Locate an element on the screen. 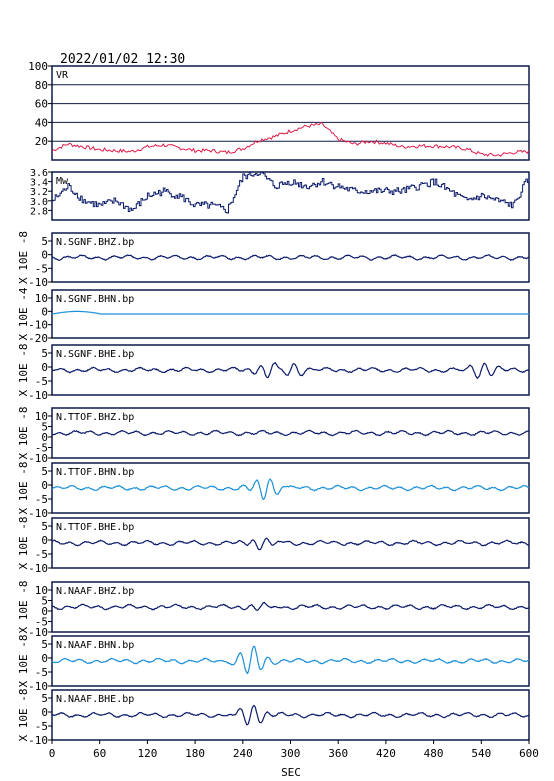 The width and height of the screenshot is (554, 781). x-tick-label: 420 is located at coordinates (386, 753).